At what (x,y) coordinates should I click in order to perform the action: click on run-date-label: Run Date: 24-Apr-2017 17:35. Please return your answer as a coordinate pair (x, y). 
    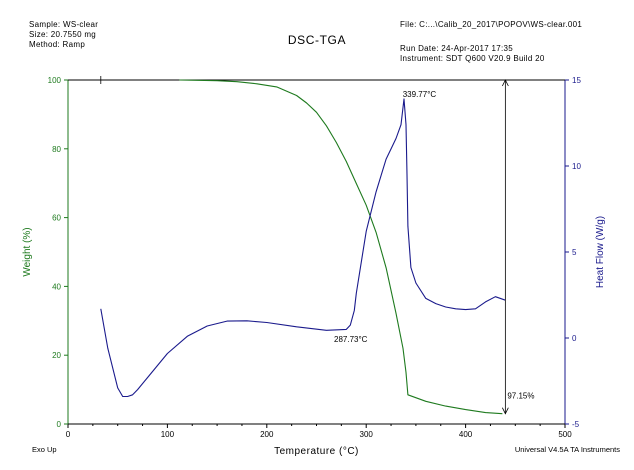
    Looking at the image, I should click on (457, 48).